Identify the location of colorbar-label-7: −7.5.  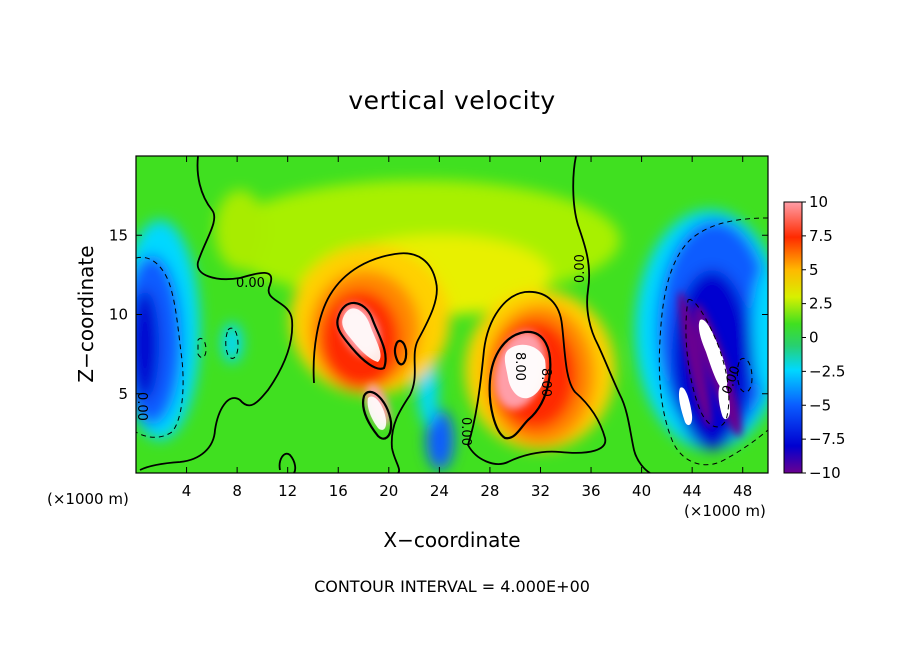
(827, 439).